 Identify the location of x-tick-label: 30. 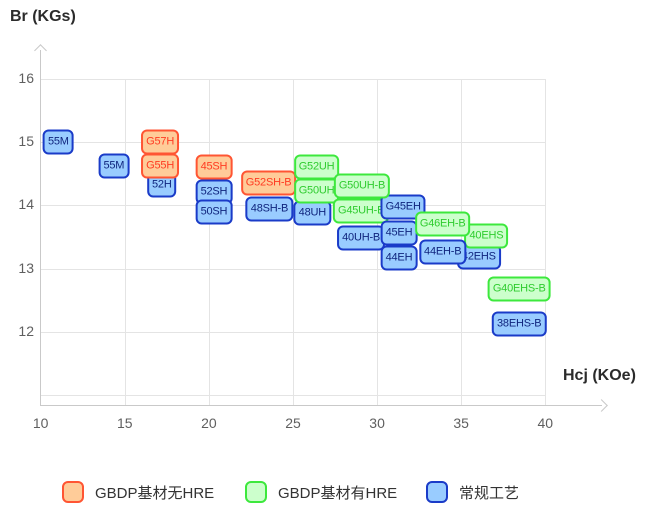
(377, 423).